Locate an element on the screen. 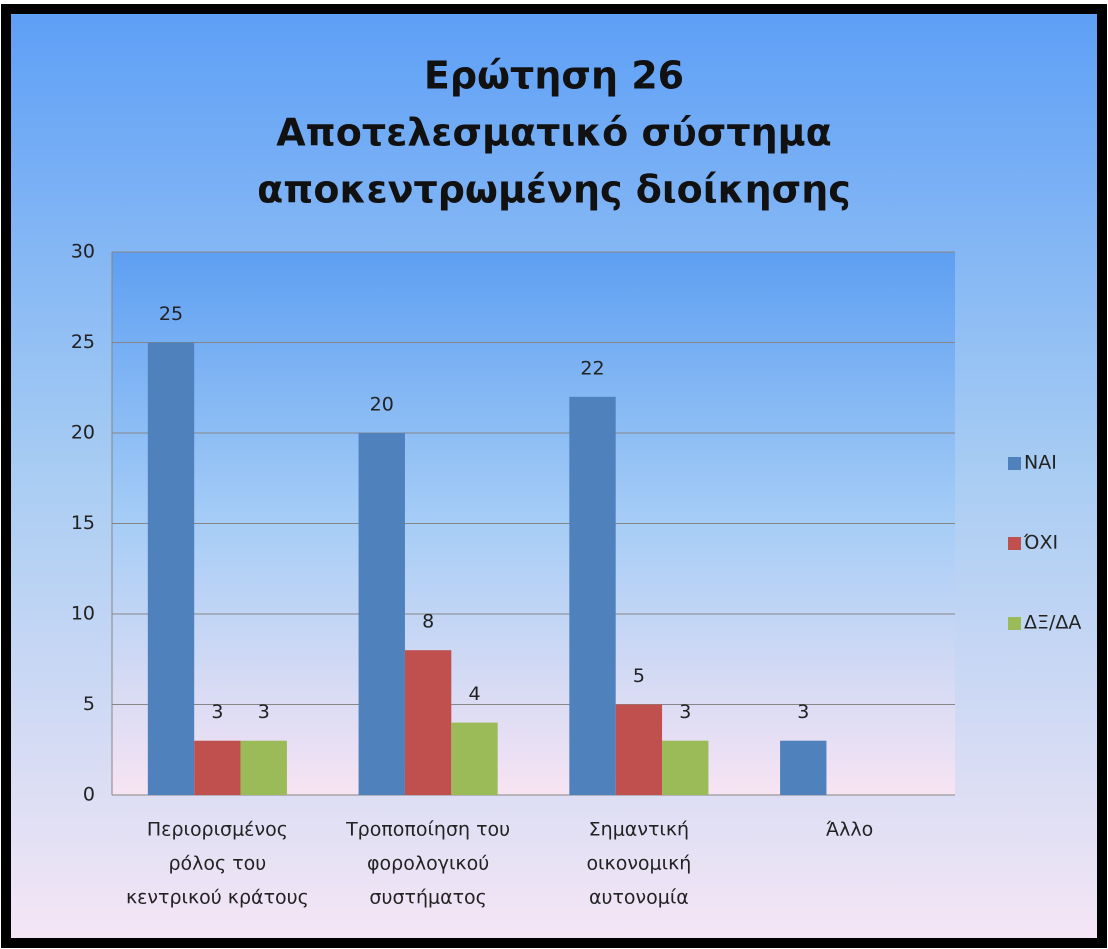  y-tick-label: 0 is located at coordinates (89, 795).